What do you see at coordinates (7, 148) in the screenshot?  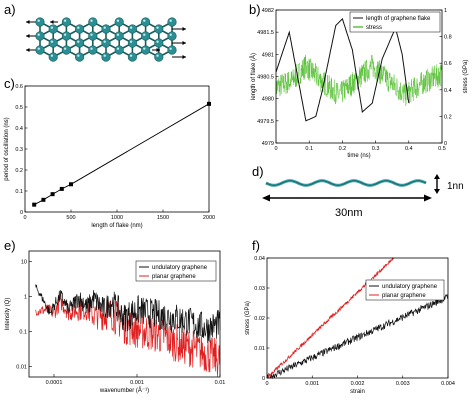 I see `y-axis-label: period of oscillation (ns)` at bounding box center [7, 148].